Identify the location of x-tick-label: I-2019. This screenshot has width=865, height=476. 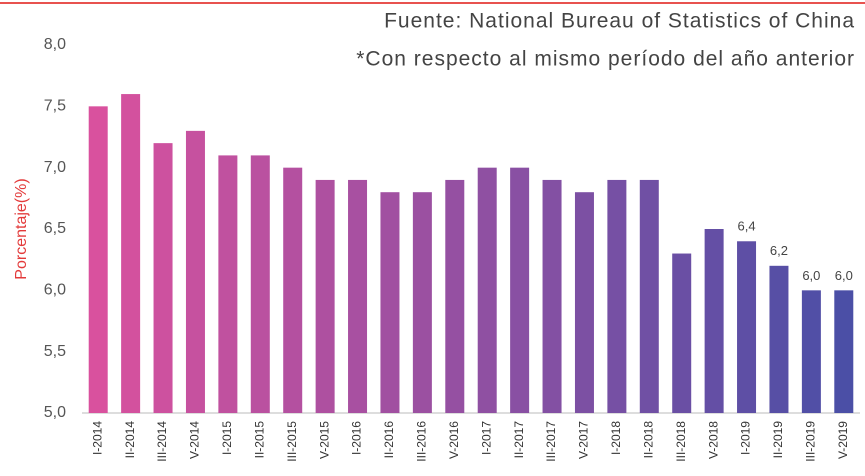
(746, 438).